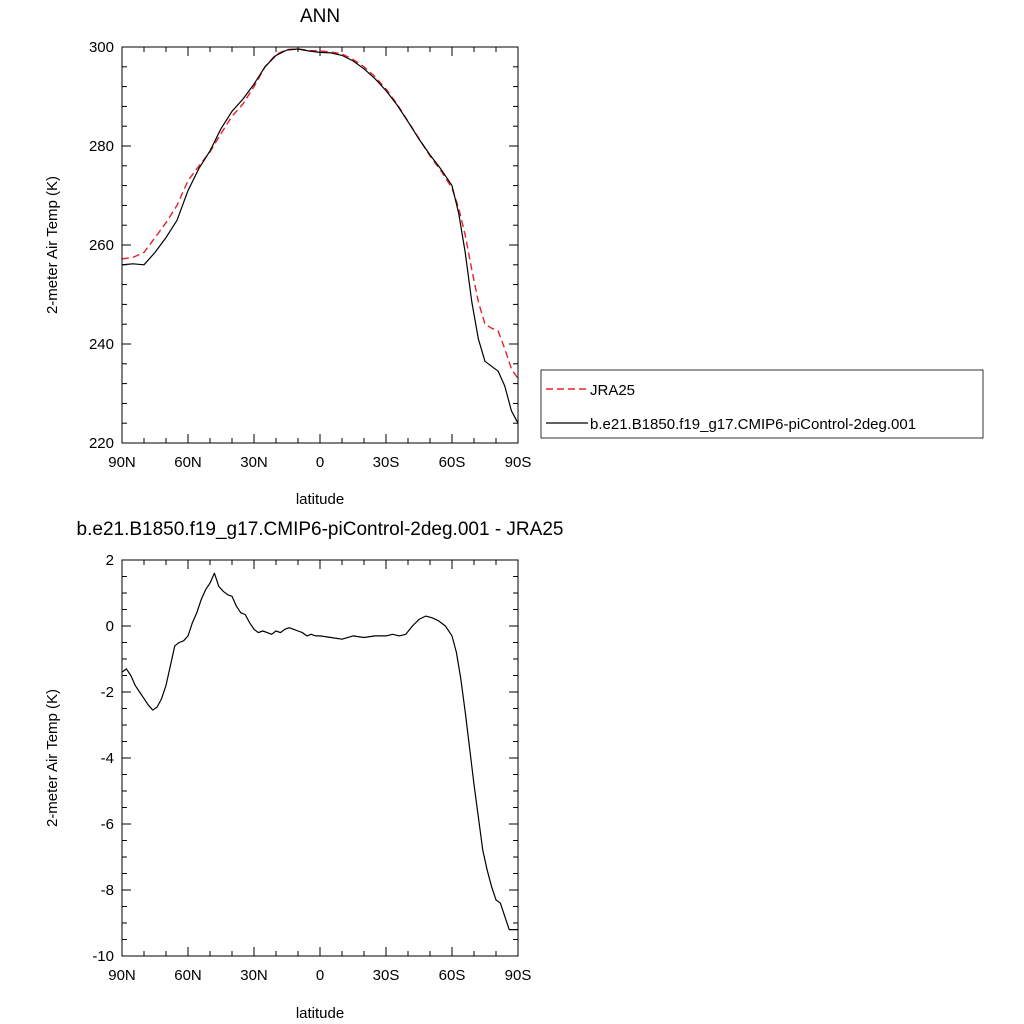 This screenshot has width=1024, height=1024. Describe the element at coordinates (452, 462) in the screenshot. I see `top-x-tick-label: 60S` at that location.